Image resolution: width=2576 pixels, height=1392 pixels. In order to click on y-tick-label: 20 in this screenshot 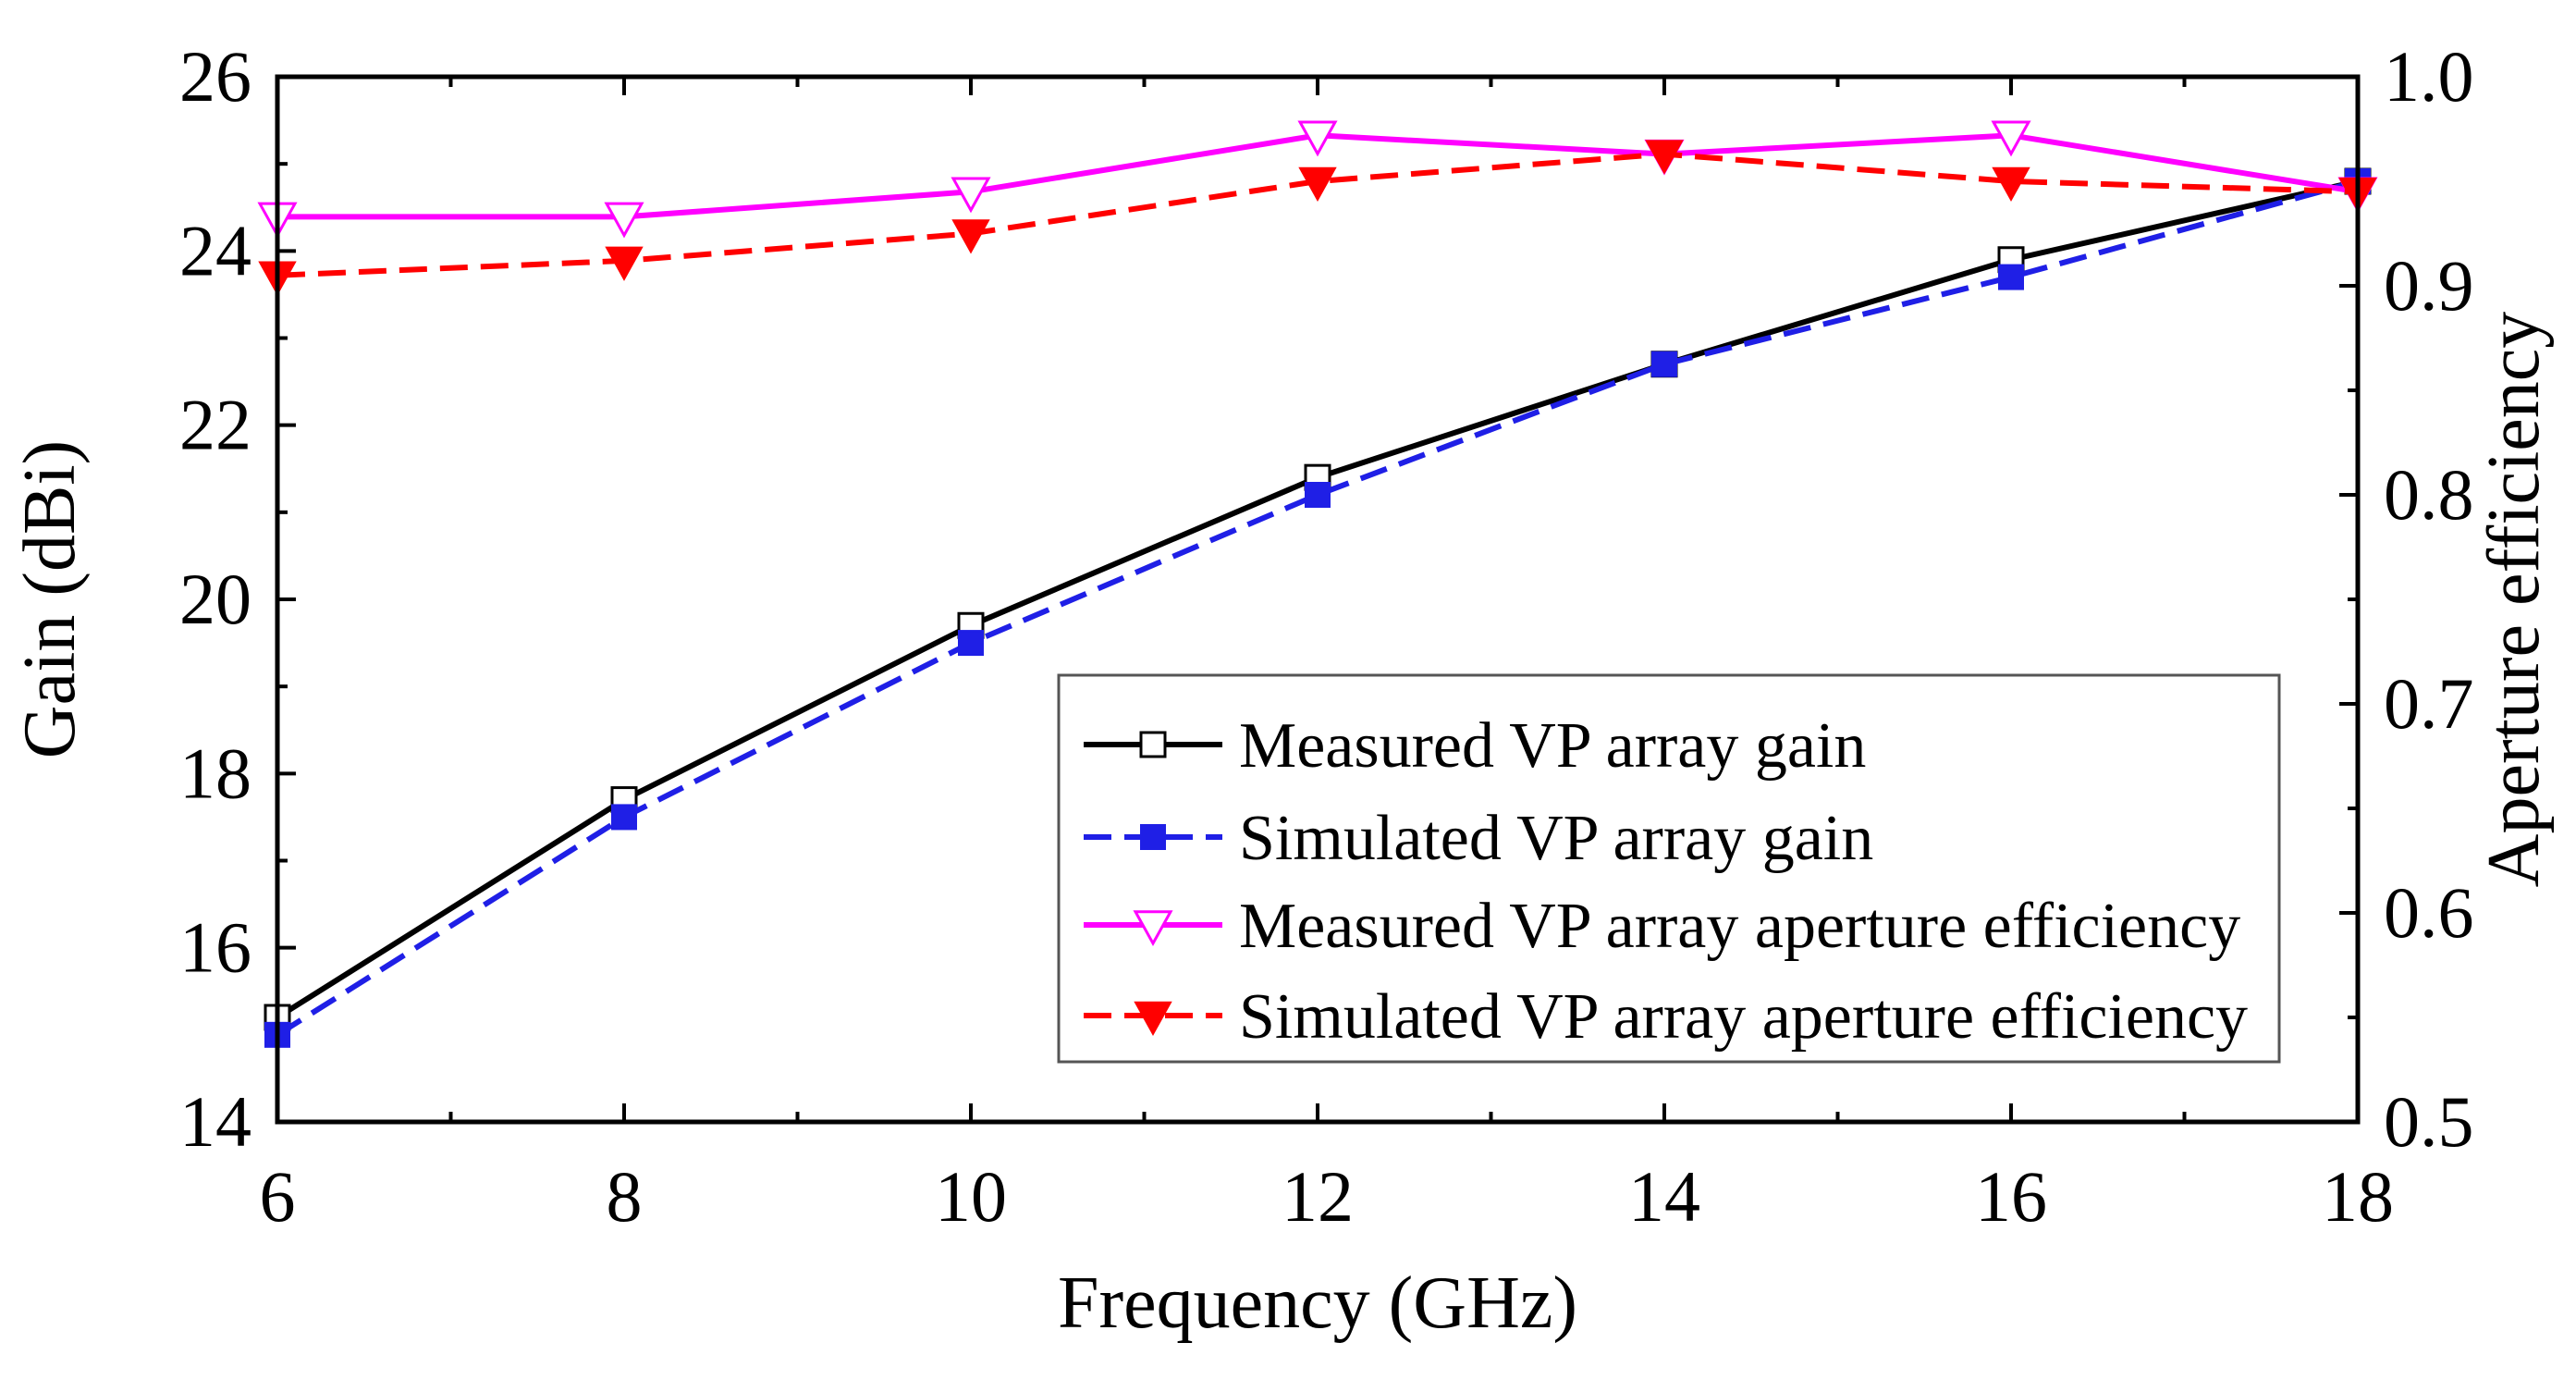, I will do `click(215, 599)`.